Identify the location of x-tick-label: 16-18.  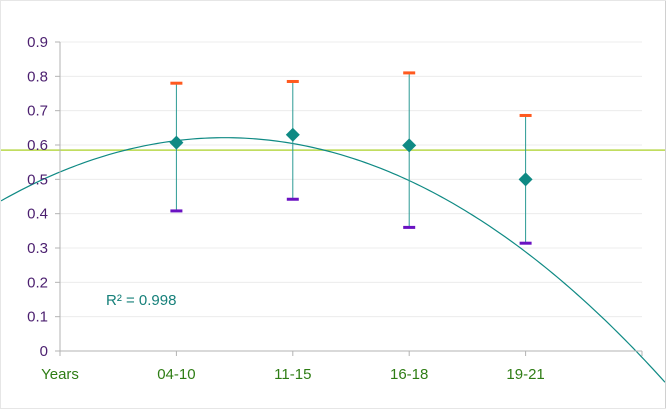
(409, 374).